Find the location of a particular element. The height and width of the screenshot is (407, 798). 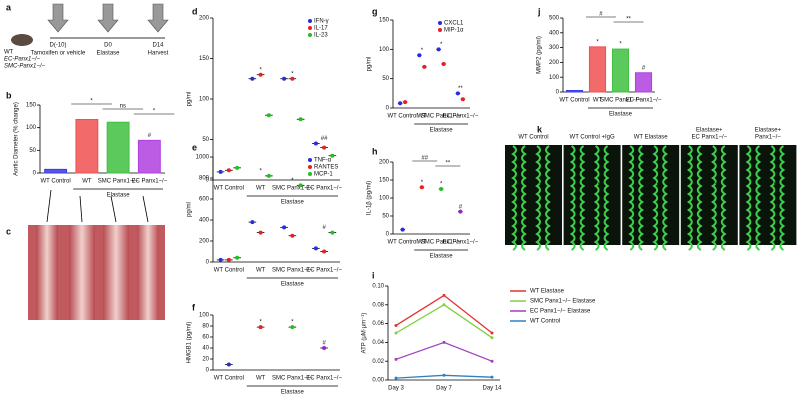

y-tick-label: 400 is located at coordinates (204, 221).